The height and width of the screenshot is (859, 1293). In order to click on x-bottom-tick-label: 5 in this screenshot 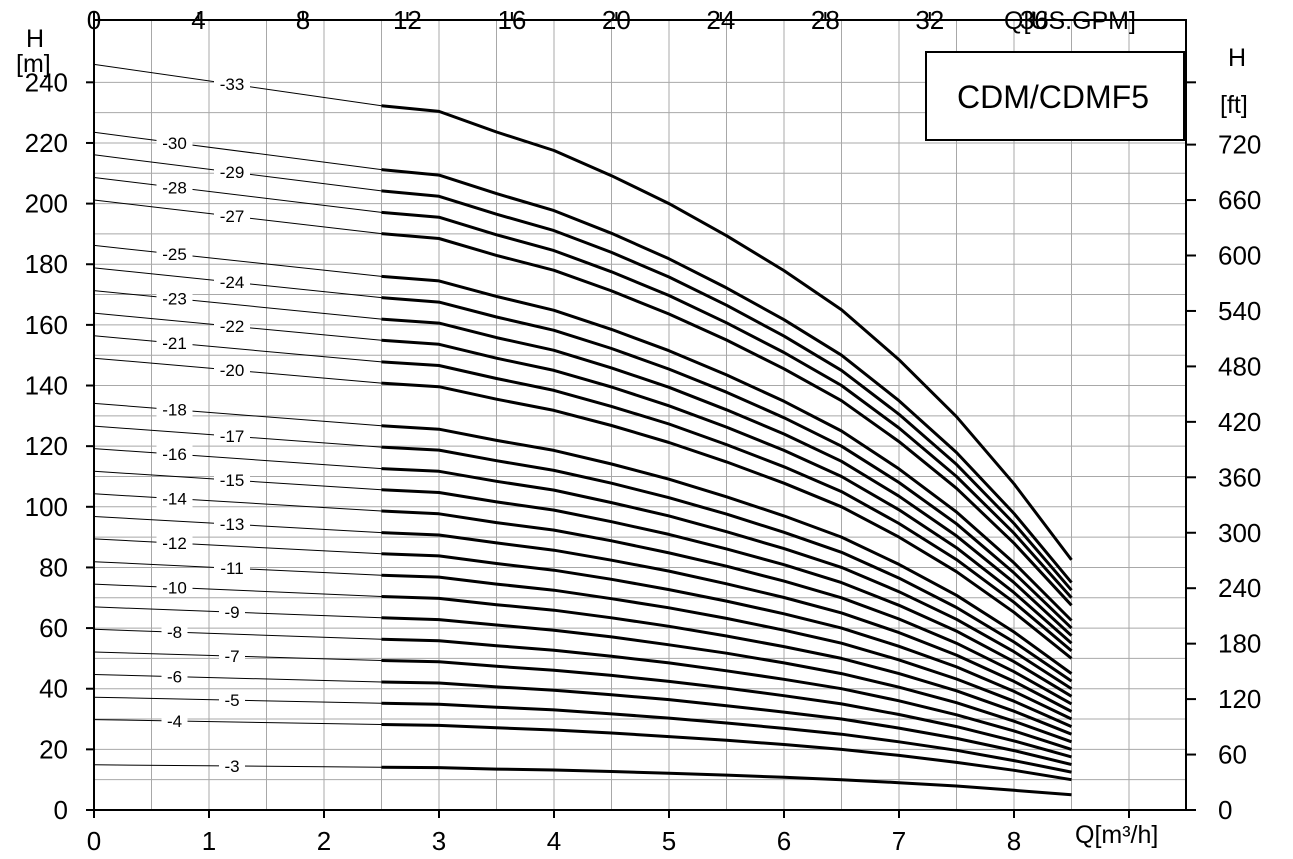, I will do `click(669, 841)`.